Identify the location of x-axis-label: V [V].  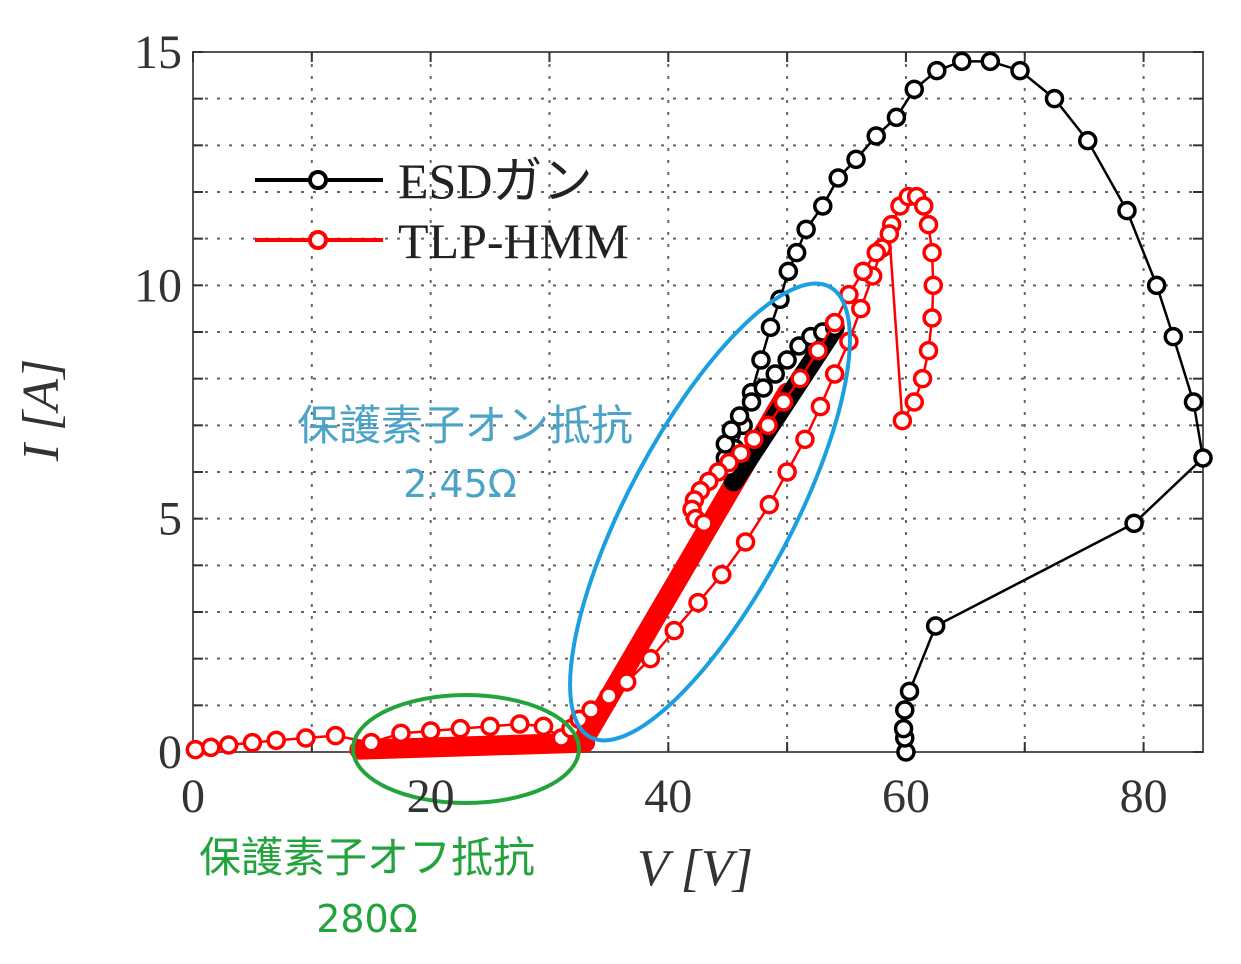
(695, 868).